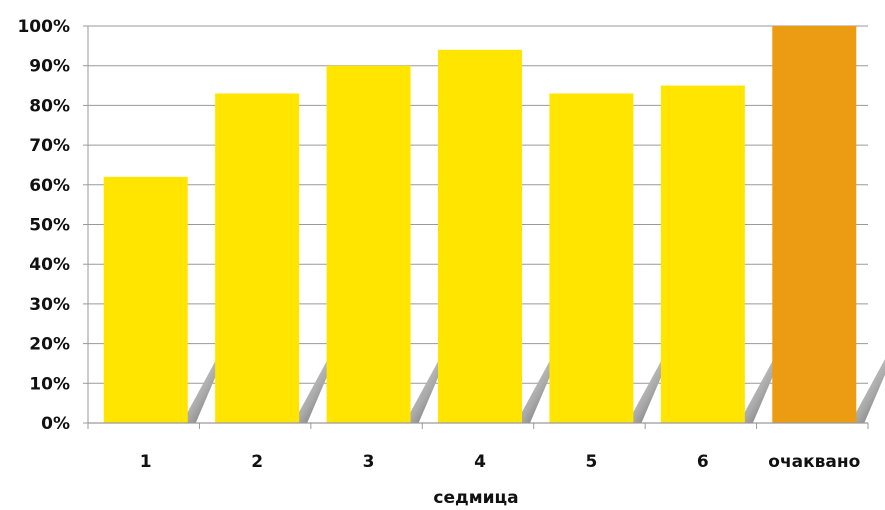 Image resolution: width=885 pixels, height=510 pixels. Describe the element at coordinates (146, 462) in the screenshot. I see `x-tick-label: 1` at that location.